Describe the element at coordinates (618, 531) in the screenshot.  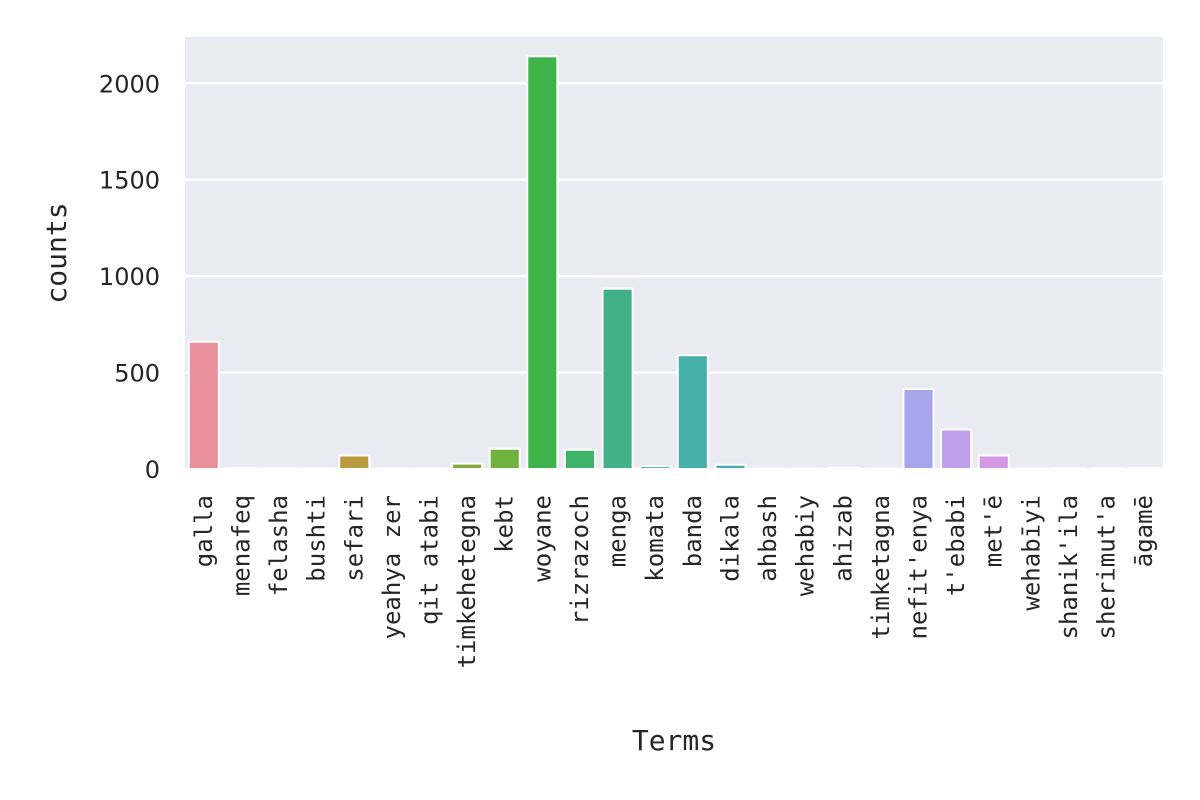
I see `x-tick-label: menga` at that location.